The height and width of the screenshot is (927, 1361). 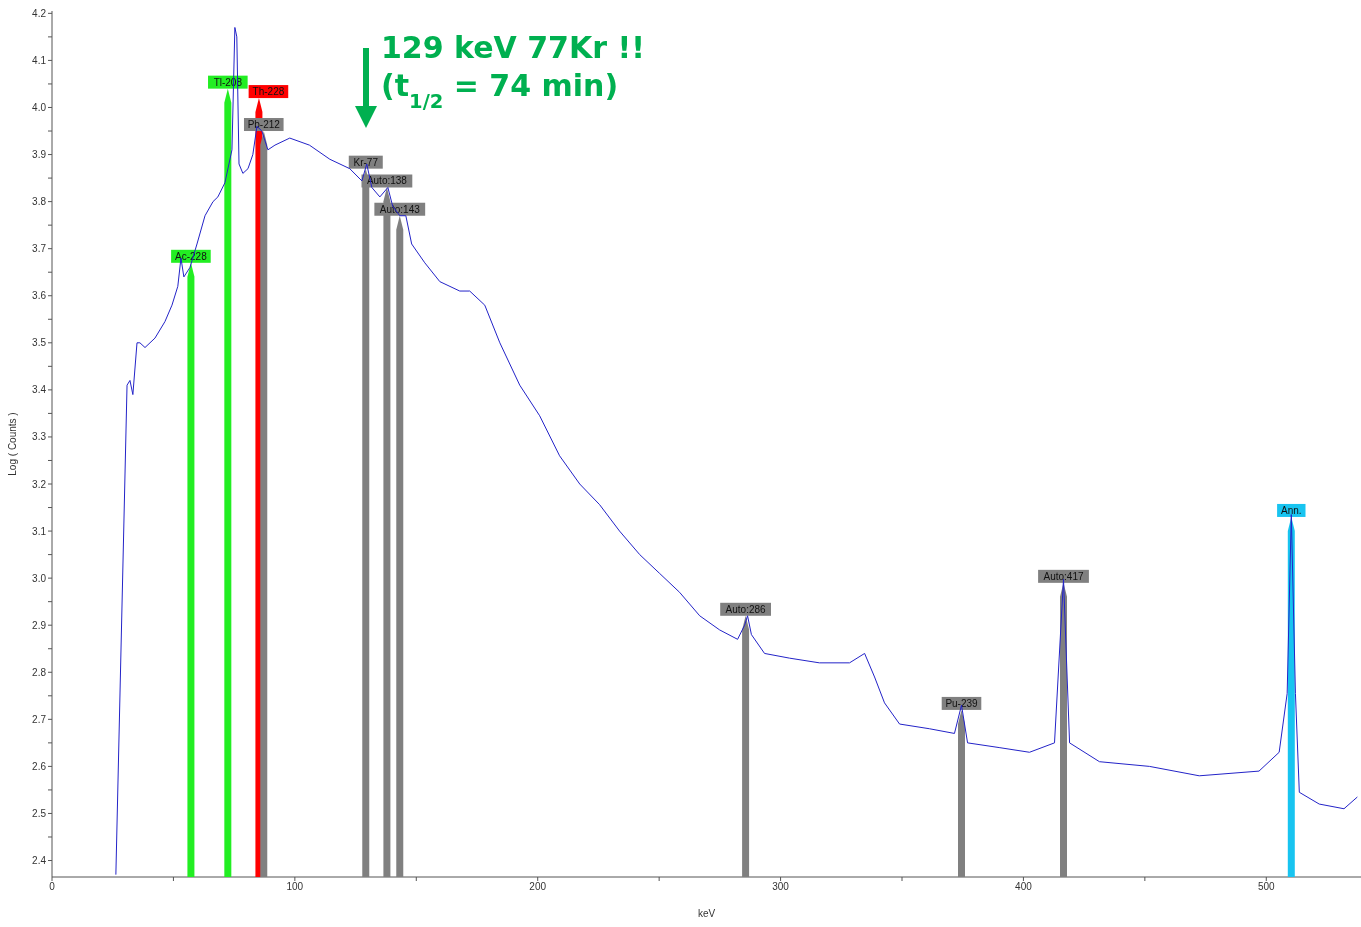 I want to click on y-axis-title: Log ( Counts ), so click(x=12, y=444).